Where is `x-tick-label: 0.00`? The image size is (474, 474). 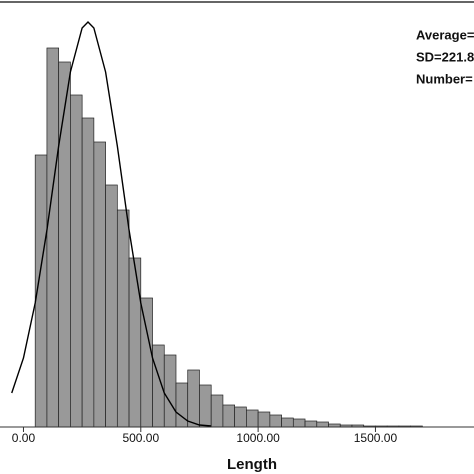
x-tick-label: 0.00 is located at coordinates (24, 438).